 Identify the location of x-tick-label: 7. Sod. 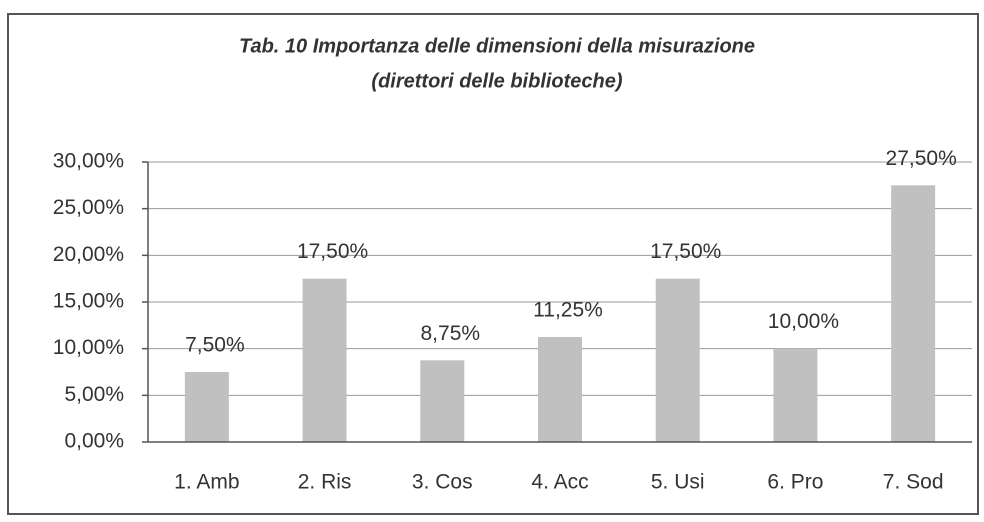
(913, 482).